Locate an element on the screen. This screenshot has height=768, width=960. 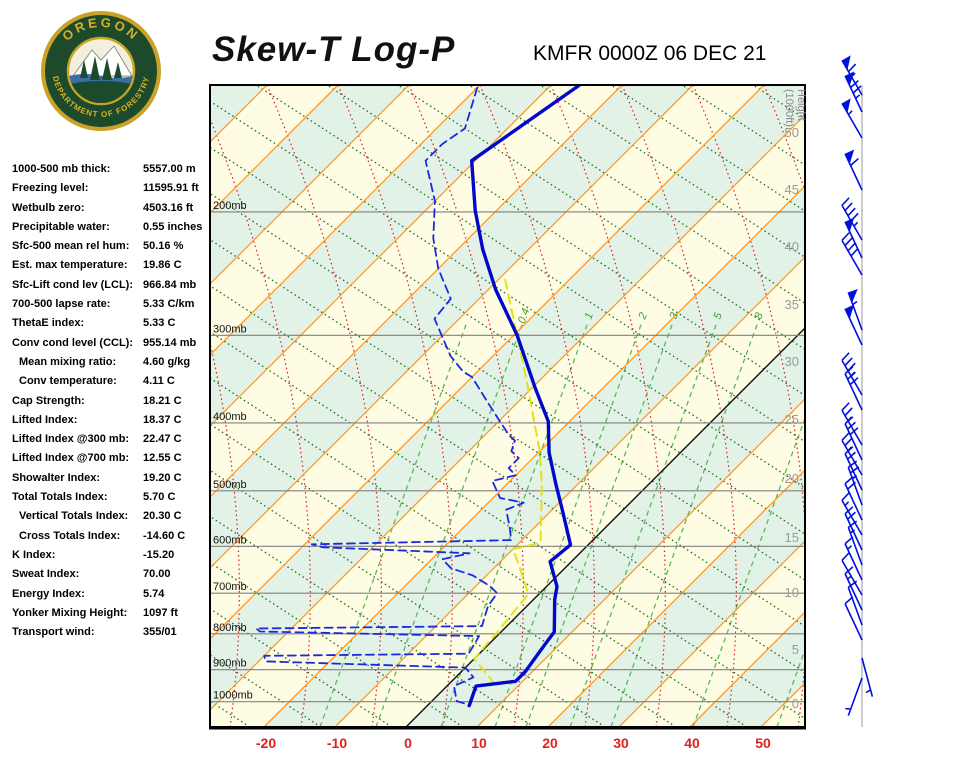
stat-row: Sfc-500 mean rel hum: 50.16 % is located at coordinates (112, 247).